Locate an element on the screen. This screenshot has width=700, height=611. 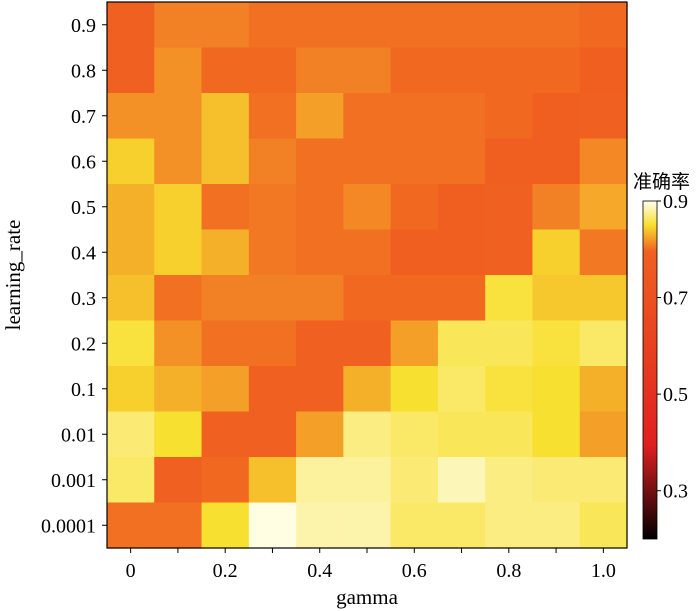
y-tick-label: 0.2 is located at coordinates (83, 344).